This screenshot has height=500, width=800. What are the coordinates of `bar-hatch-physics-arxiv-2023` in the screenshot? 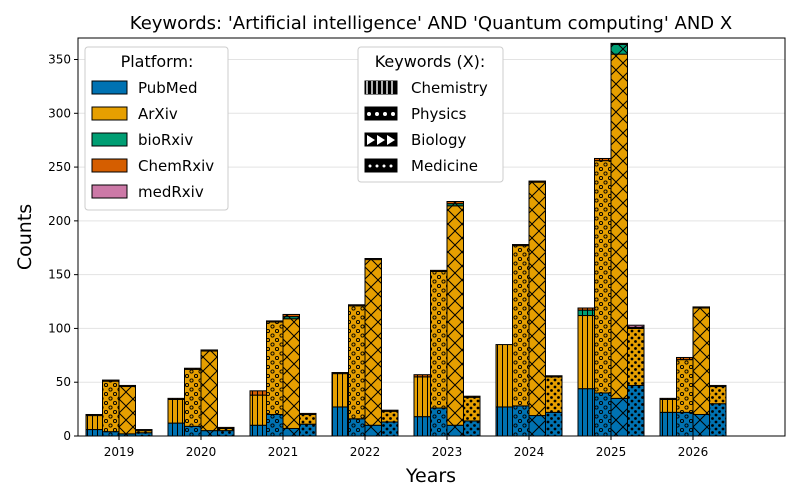 It's located at (438, 340).